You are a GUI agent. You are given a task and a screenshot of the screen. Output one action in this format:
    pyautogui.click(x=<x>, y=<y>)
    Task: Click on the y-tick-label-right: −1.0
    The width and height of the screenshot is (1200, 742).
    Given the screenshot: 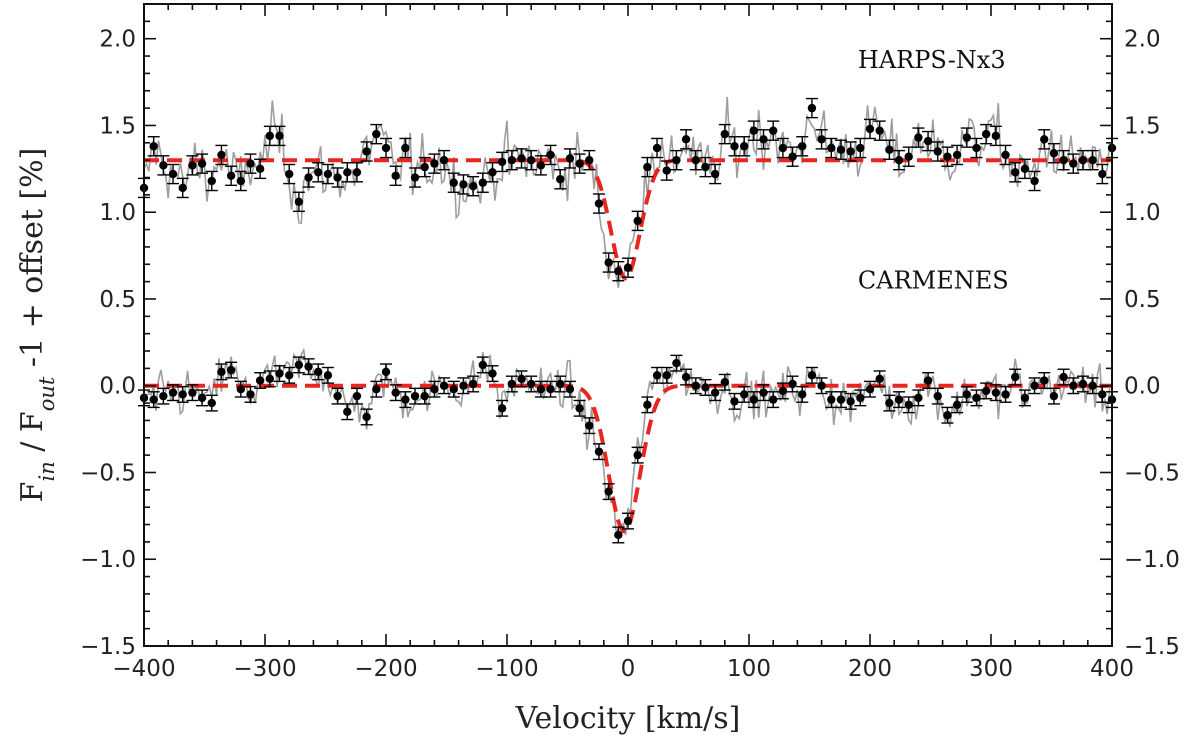 What is the action you would take?
    pyautogui.click(x=1152, y=560)
    